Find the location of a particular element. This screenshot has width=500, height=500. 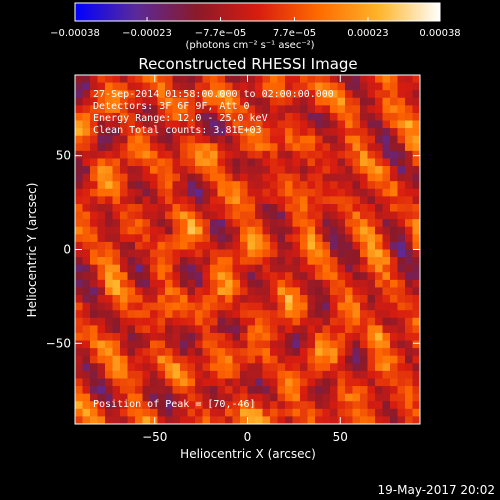

annotation-energy-range: Energy Range: 12.0 - 25.0 keV is located at coordinates (180, 118).